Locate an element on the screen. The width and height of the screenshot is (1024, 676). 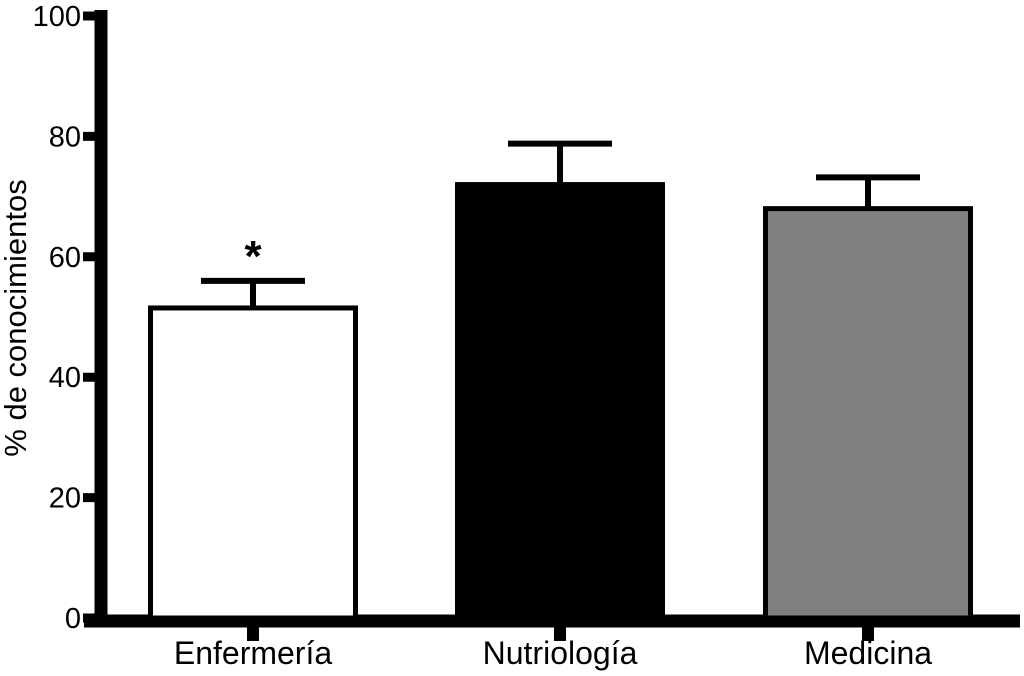
y-tick-label: 40 is located at coordinates (65, 378).